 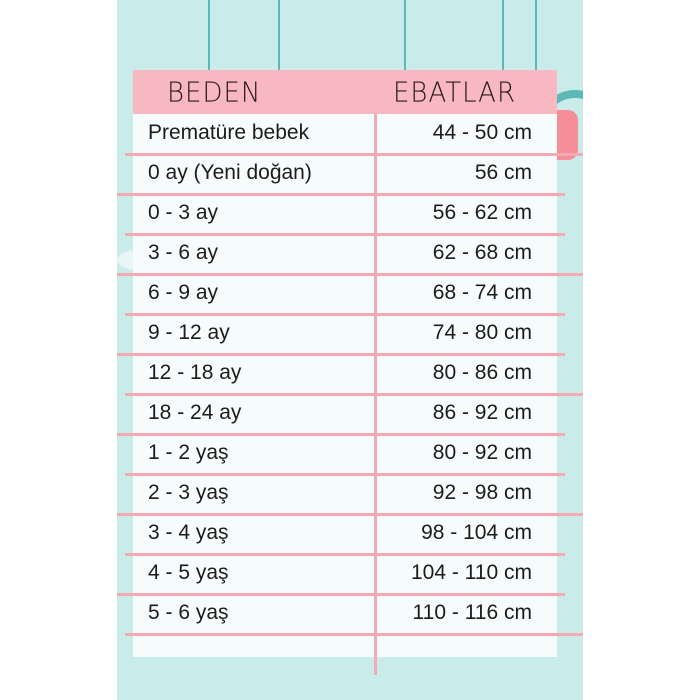 What do you see at coordinates (345, 534) in the screenshot?
I see `table-row: 3 - 4 yaş 98 - 104 cm` at bounding box center [345, 534].